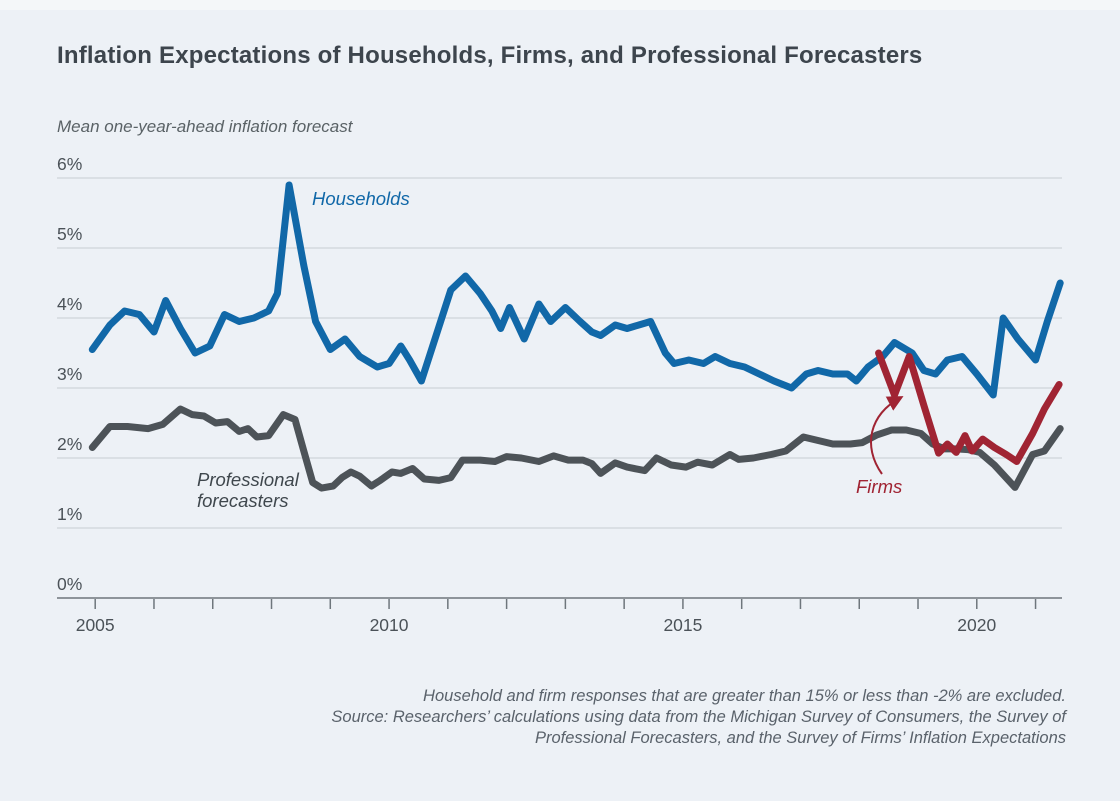 Image resolution: width=1120 pixels, height=801 pixels. I want to click on professional-label-line1: Professional, so click(248, 479).